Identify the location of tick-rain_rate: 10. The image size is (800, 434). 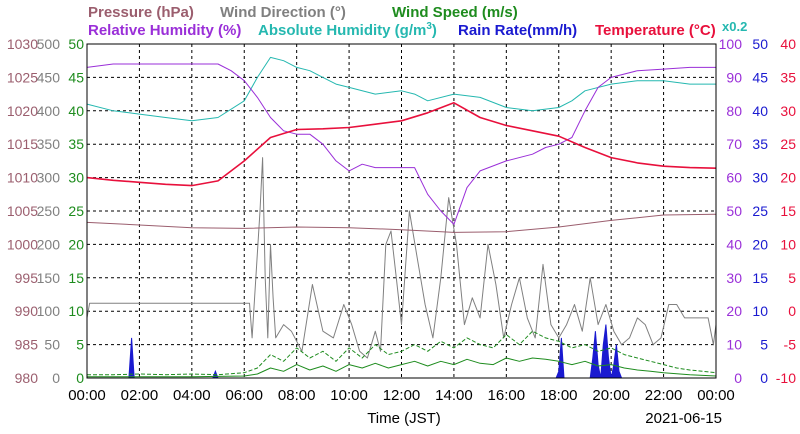
(760, 311).